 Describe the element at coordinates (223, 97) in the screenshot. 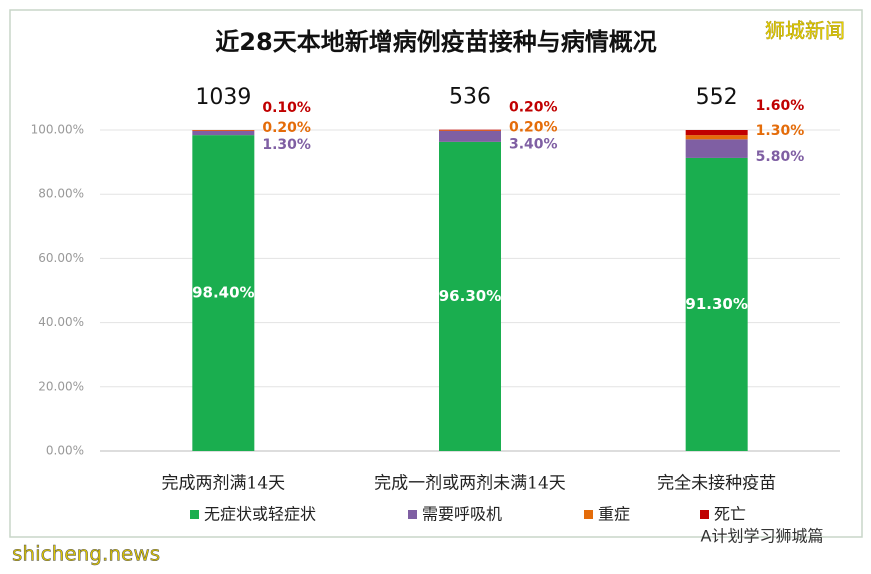

I see `total-label: 1039` at that location.